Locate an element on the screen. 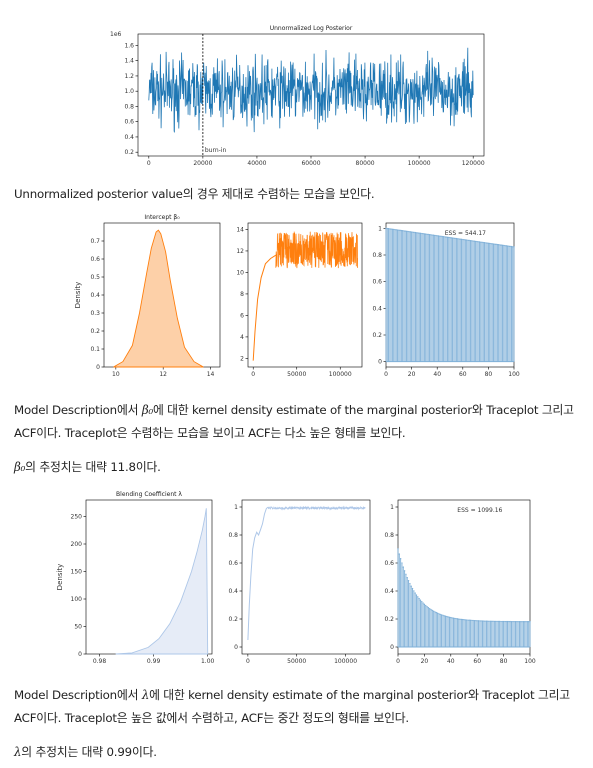  y-tick-label: 150 is located at coordinates (77, 572).